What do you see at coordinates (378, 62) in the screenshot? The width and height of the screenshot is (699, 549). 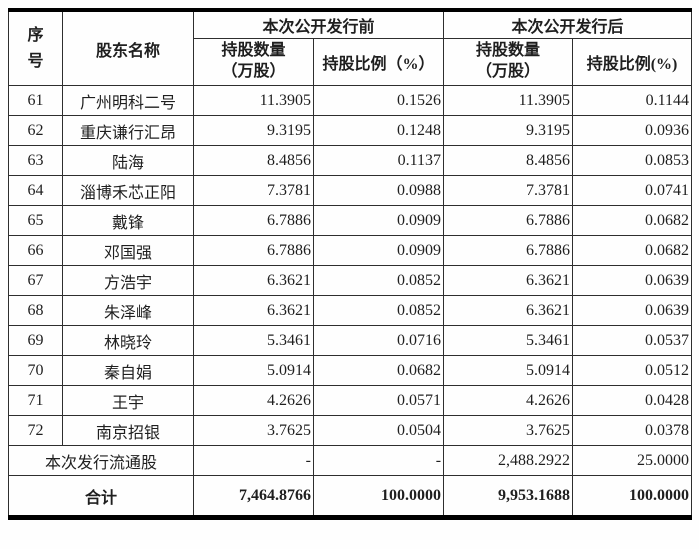 I see `header-pct-before: 持股比例（%）` at bounding box center [378, 62].